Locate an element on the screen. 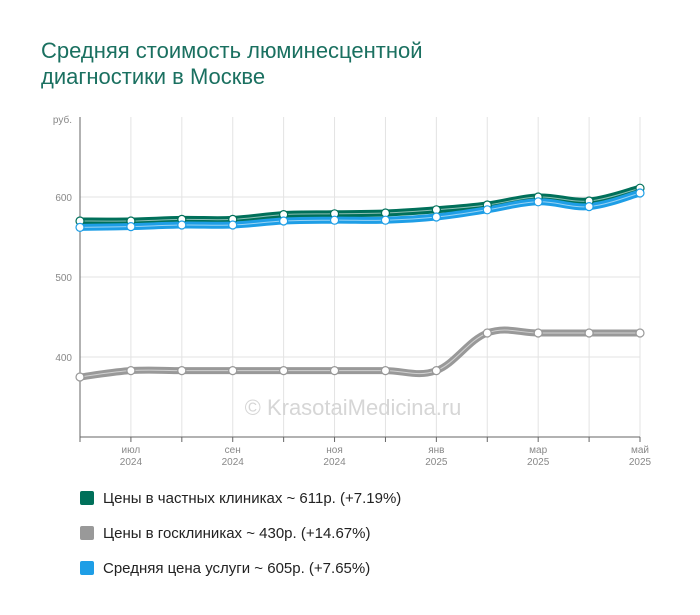 The image size is (700, 615). chart-title-line-2: диагностики в Москве is located at coordinates (153, 76).